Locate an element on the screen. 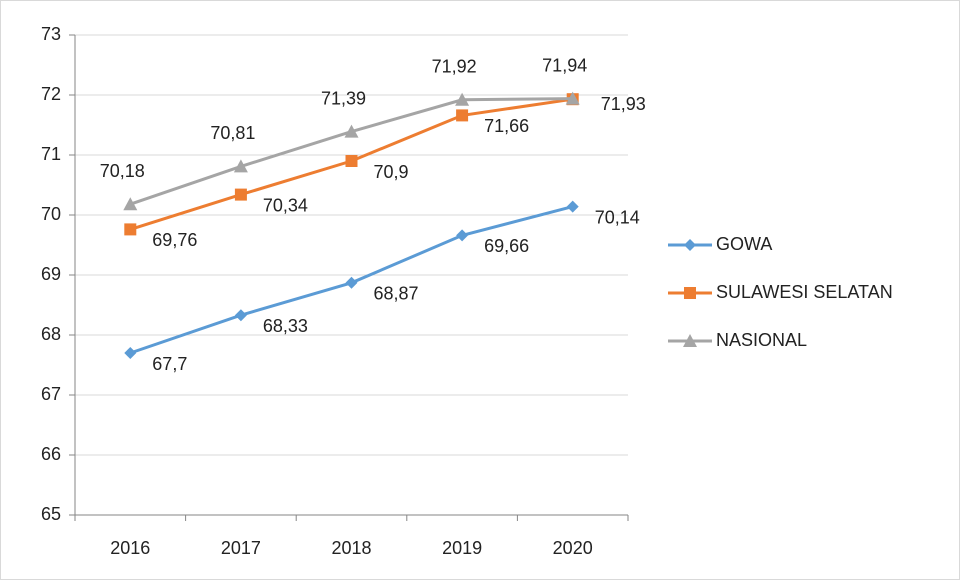  y-tick-label: 67 is located at coordinates (51, 394).